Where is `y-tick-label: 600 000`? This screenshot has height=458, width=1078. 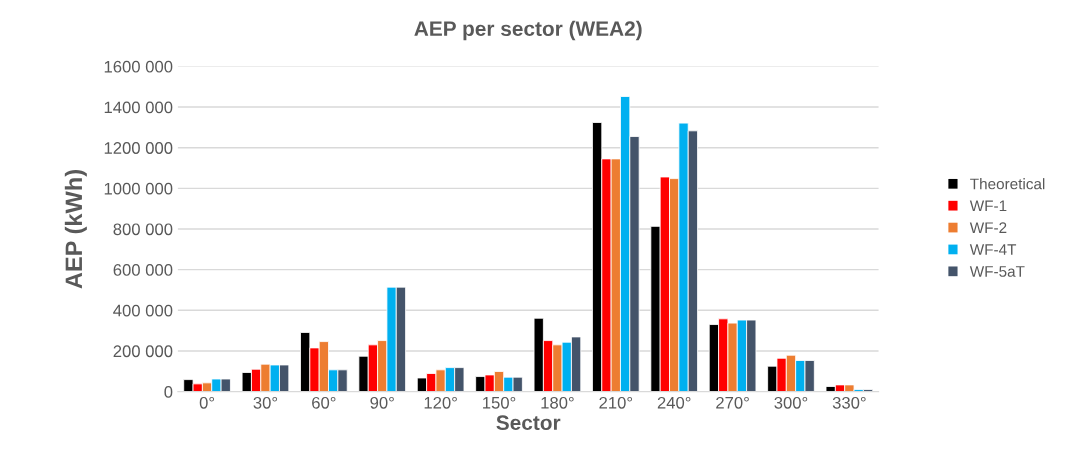 y-tick-label: 600 000 is located at coordinates (143, 270).